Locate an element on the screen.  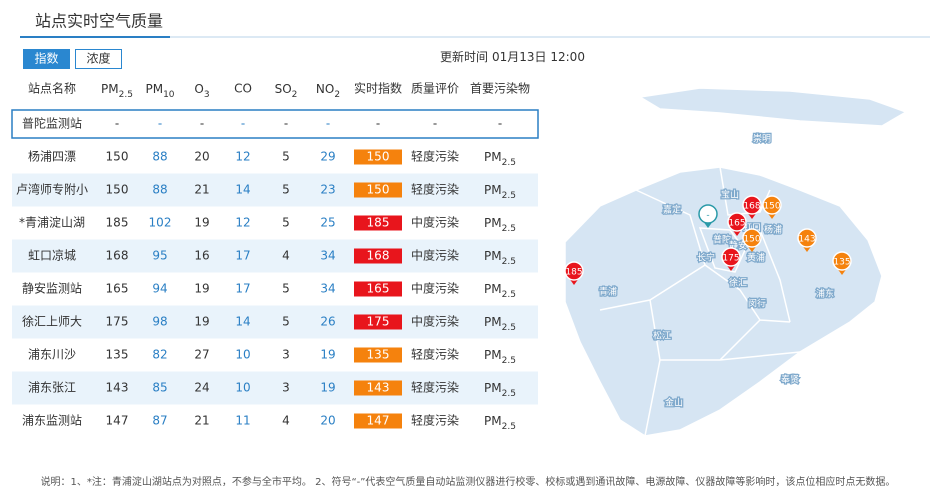
station-name: 普陀监测站 is located at coordinates (52, 123).